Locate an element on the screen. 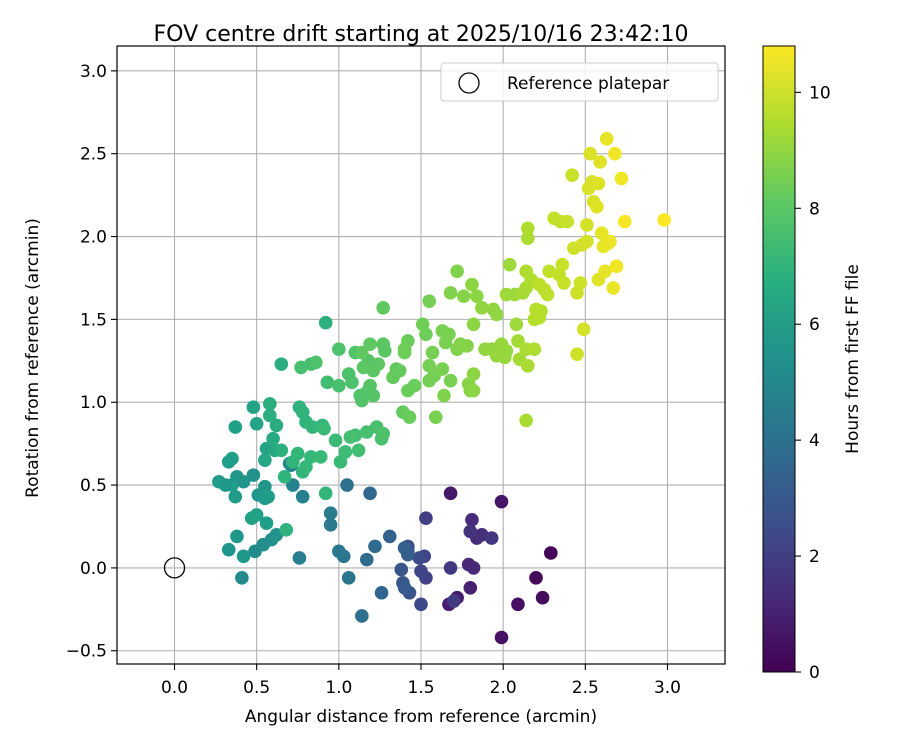 The image size is (900, 750). legend: Reference platepar is located at coordinates (579, 82).